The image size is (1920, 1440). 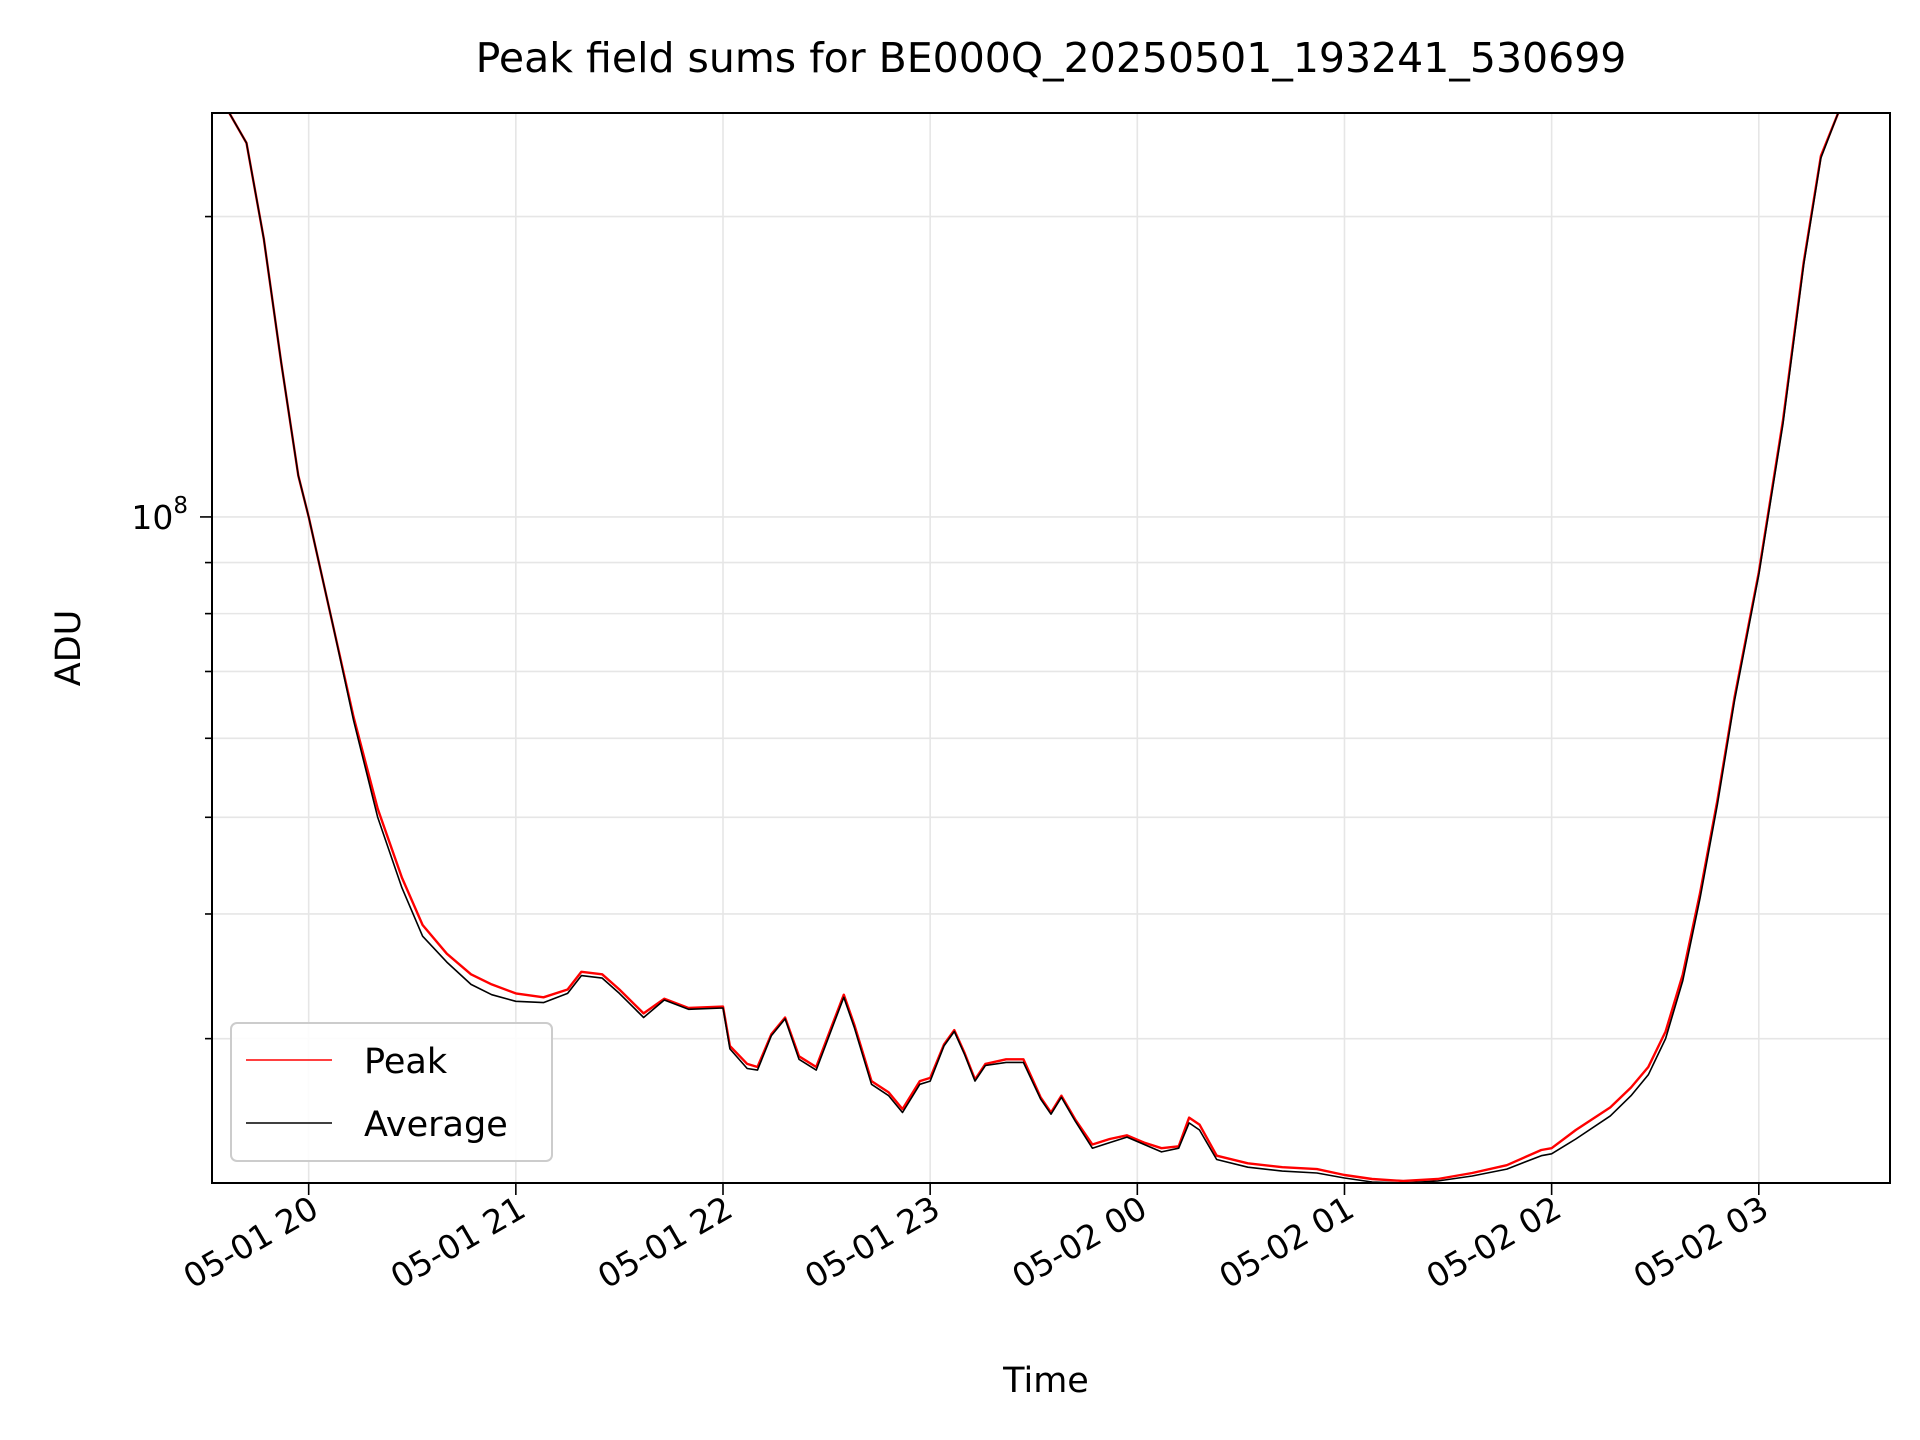 What do you see at coordinates (406, 1062) in the screenshot?
I see `legend-peak-label: Peak` at bounding box center [406, 1062].